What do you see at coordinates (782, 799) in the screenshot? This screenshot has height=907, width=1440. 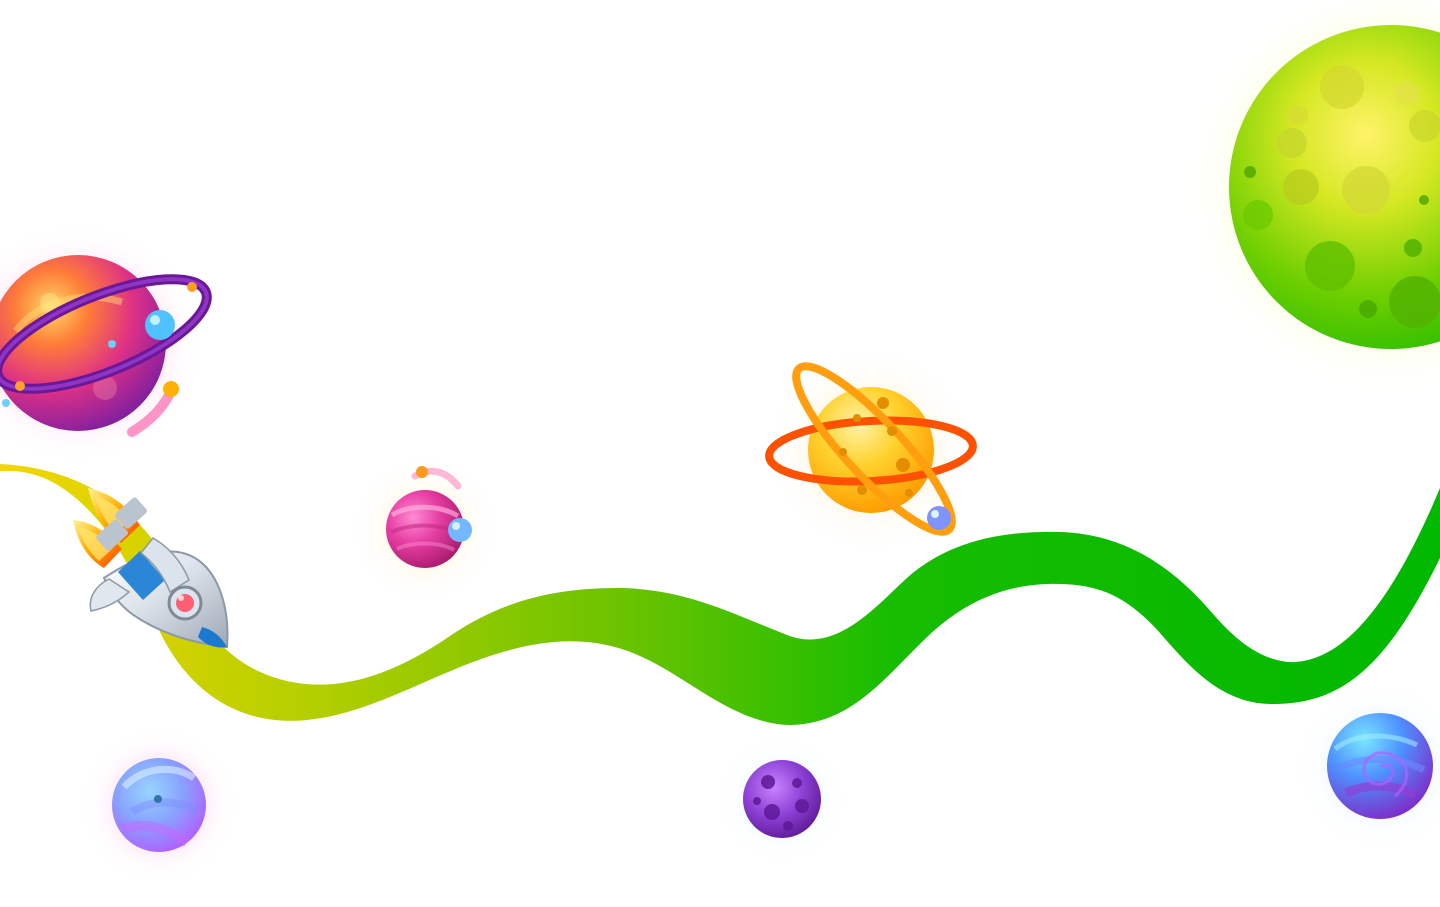 I see `small-planet-purple` at bounding box center [782, 799].